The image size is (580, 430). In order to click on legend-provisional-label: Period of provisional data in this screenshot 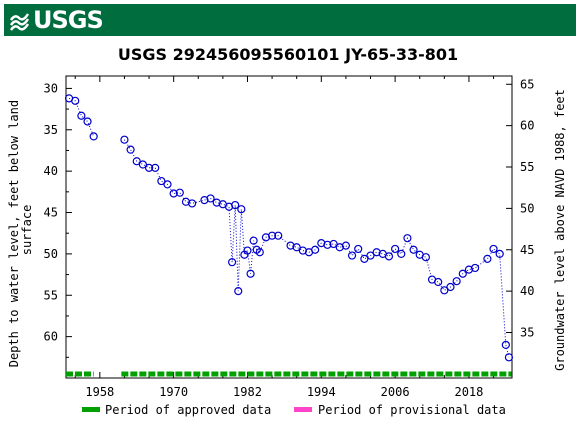, I will do `click(412, 410)`.